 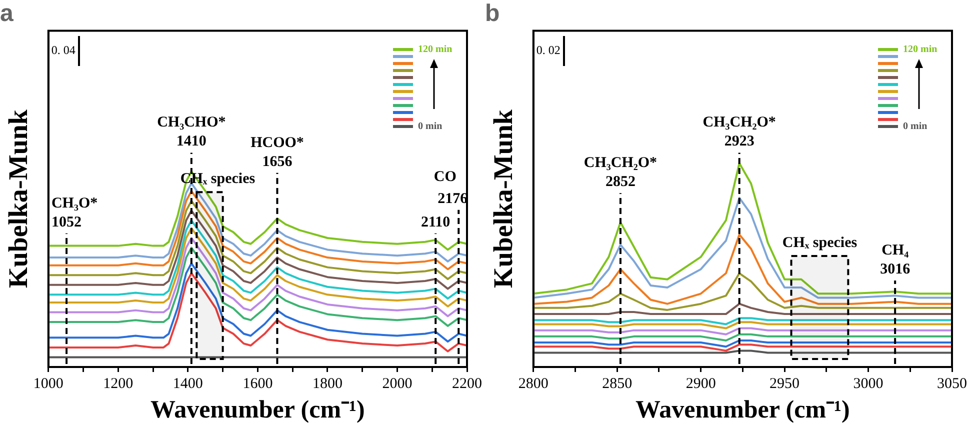 I want to click on x-tick-label: 3000, so click(x=868, y=384).